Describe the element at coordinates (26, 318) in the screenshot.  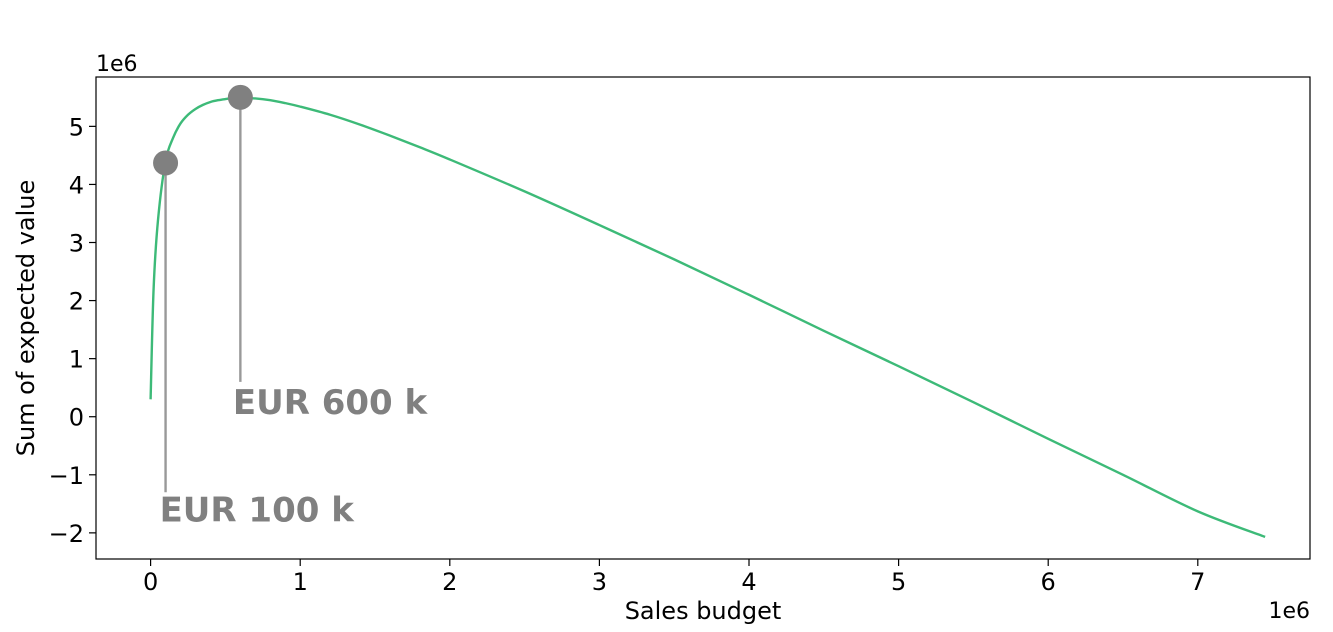
I see `y-axis-title: Sum of expected value` at that location.